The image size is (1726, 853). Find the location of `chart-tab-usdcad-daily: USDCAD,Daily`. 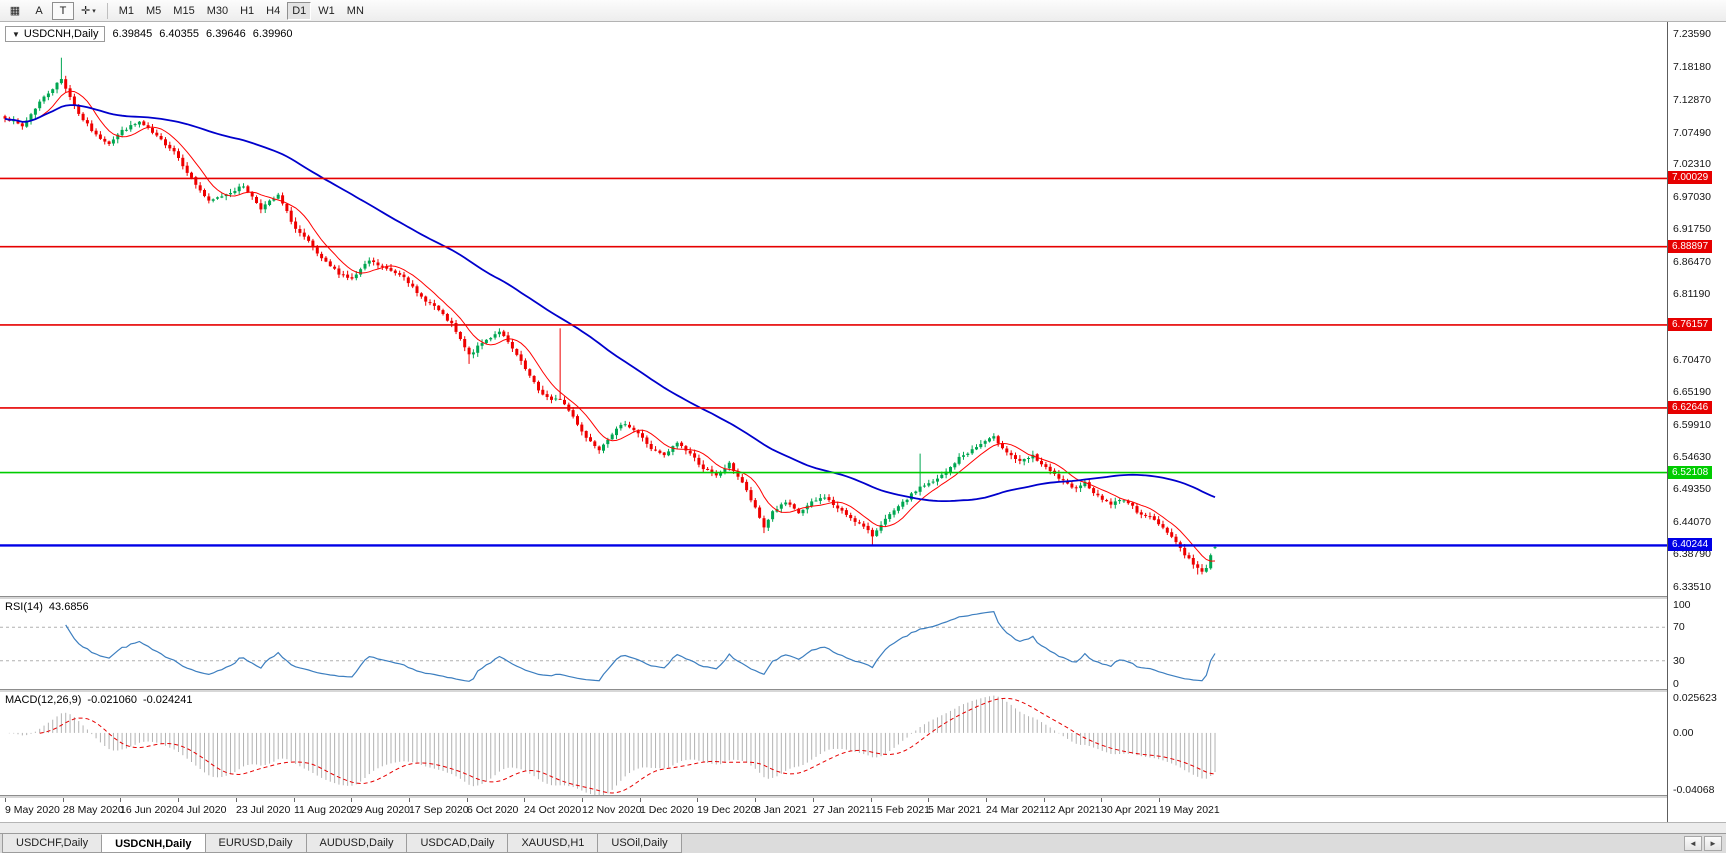

chart-tab-usdcad-daily: USDCAD,Daily is located at coordinates (457, 843).